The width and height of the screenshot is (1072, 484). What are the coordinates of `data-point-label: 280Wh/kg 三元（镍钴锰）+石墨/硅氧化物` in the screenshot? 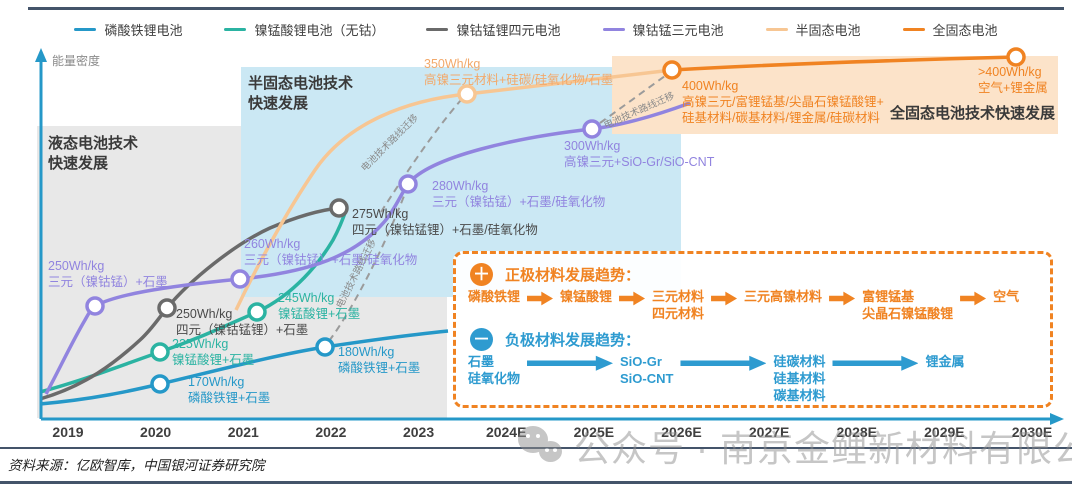 It's located at (519, 194).